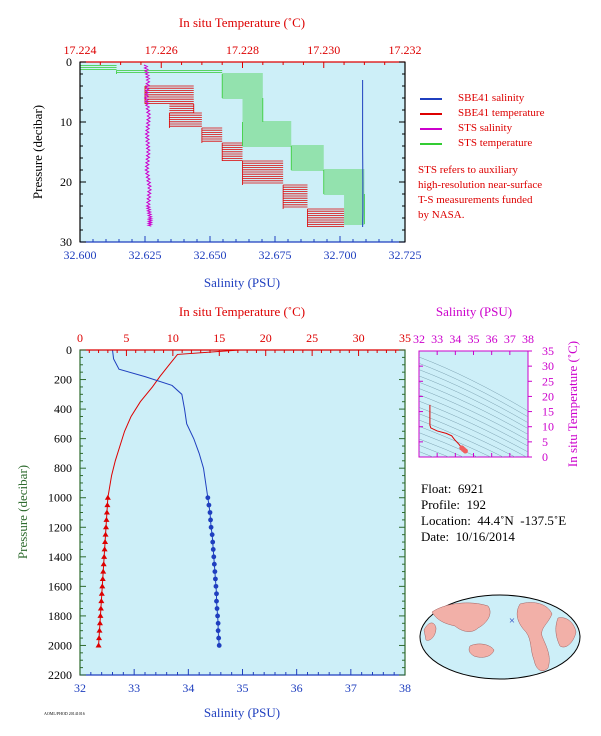 The height and width of the screenshot is (736, 601). I want to click on legend-label-sbe41-temperature: SBE41 temperature, so click(501, 113).